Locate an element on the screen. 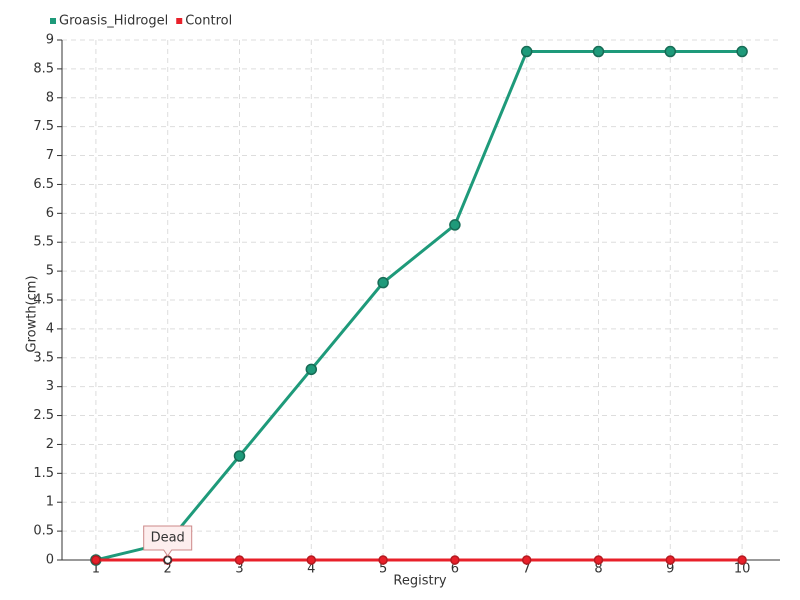  y-tick-label: 0.5 is located at coordinates (43, 531).